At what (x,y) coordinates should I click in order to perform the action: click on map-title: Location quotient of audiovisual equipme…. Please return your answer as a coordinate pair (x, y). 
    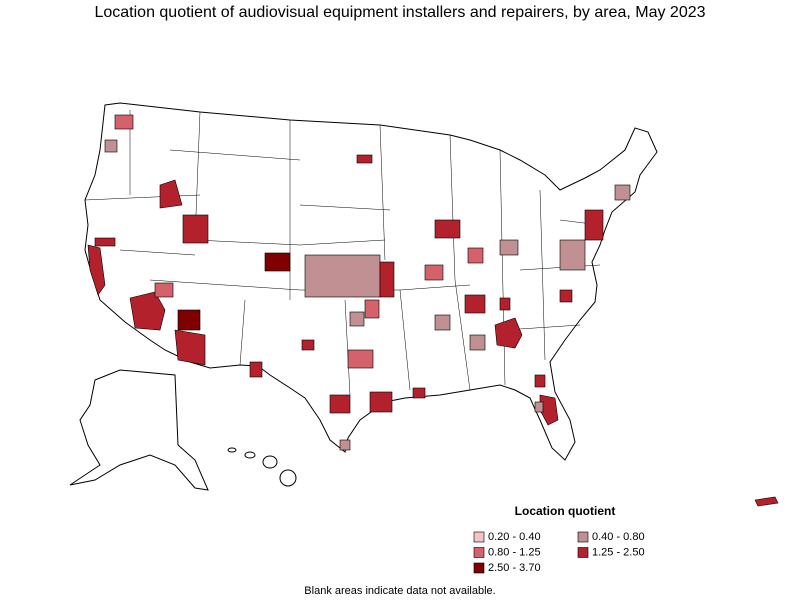
    Looking at the image, I should click on (399, 12).